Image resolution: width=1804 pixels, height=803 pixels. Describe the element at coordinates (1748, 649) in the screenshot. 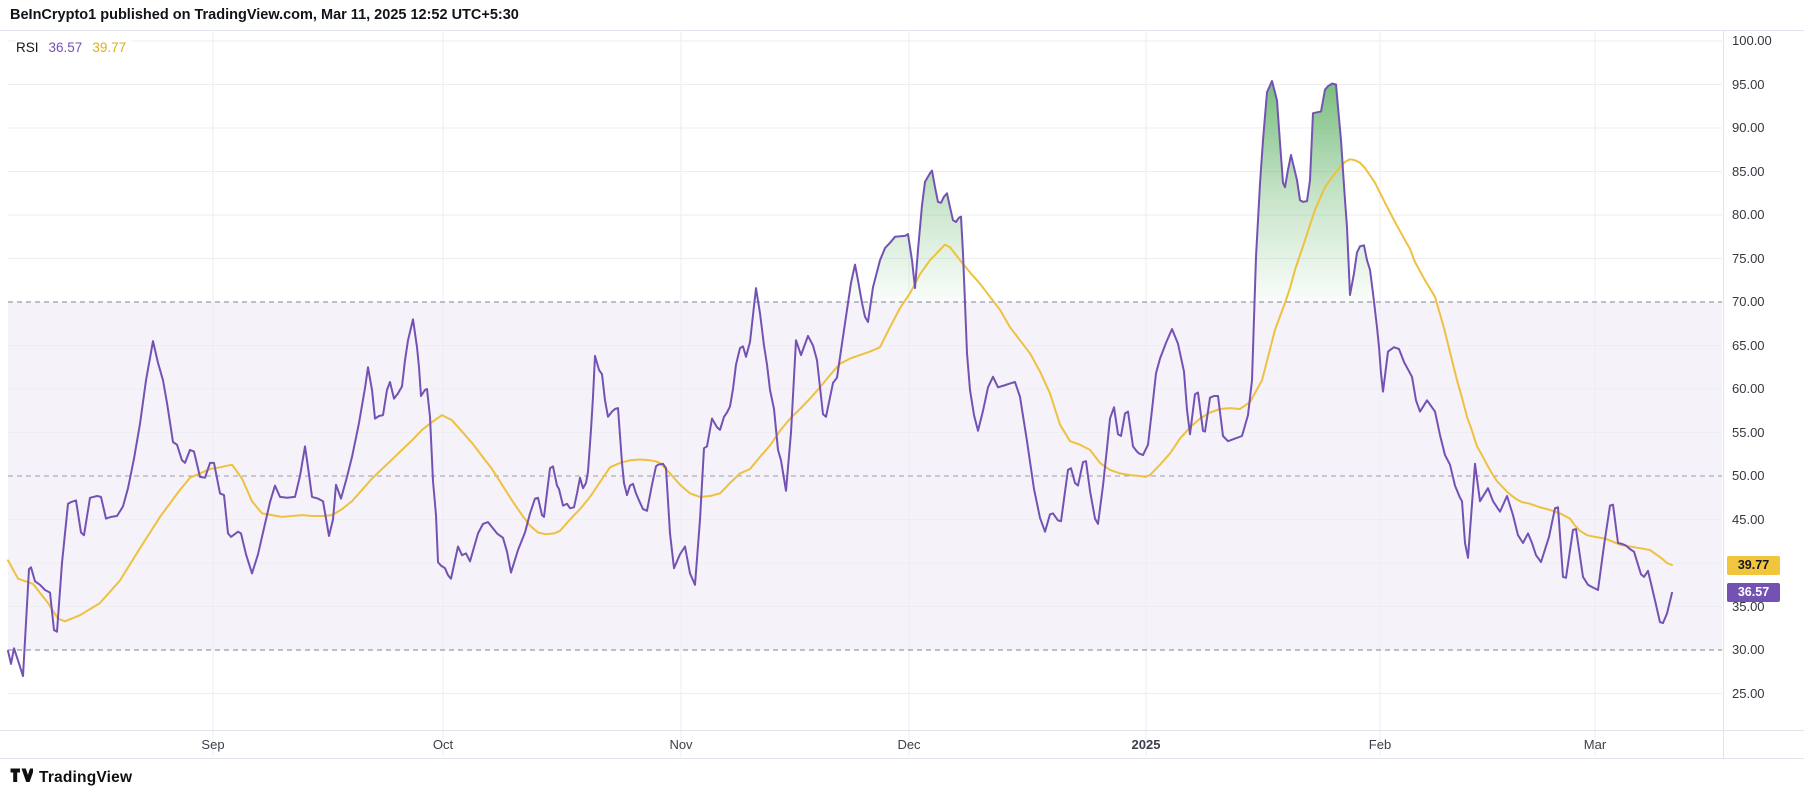

I see `price-scale-label: 30.00` at that location.